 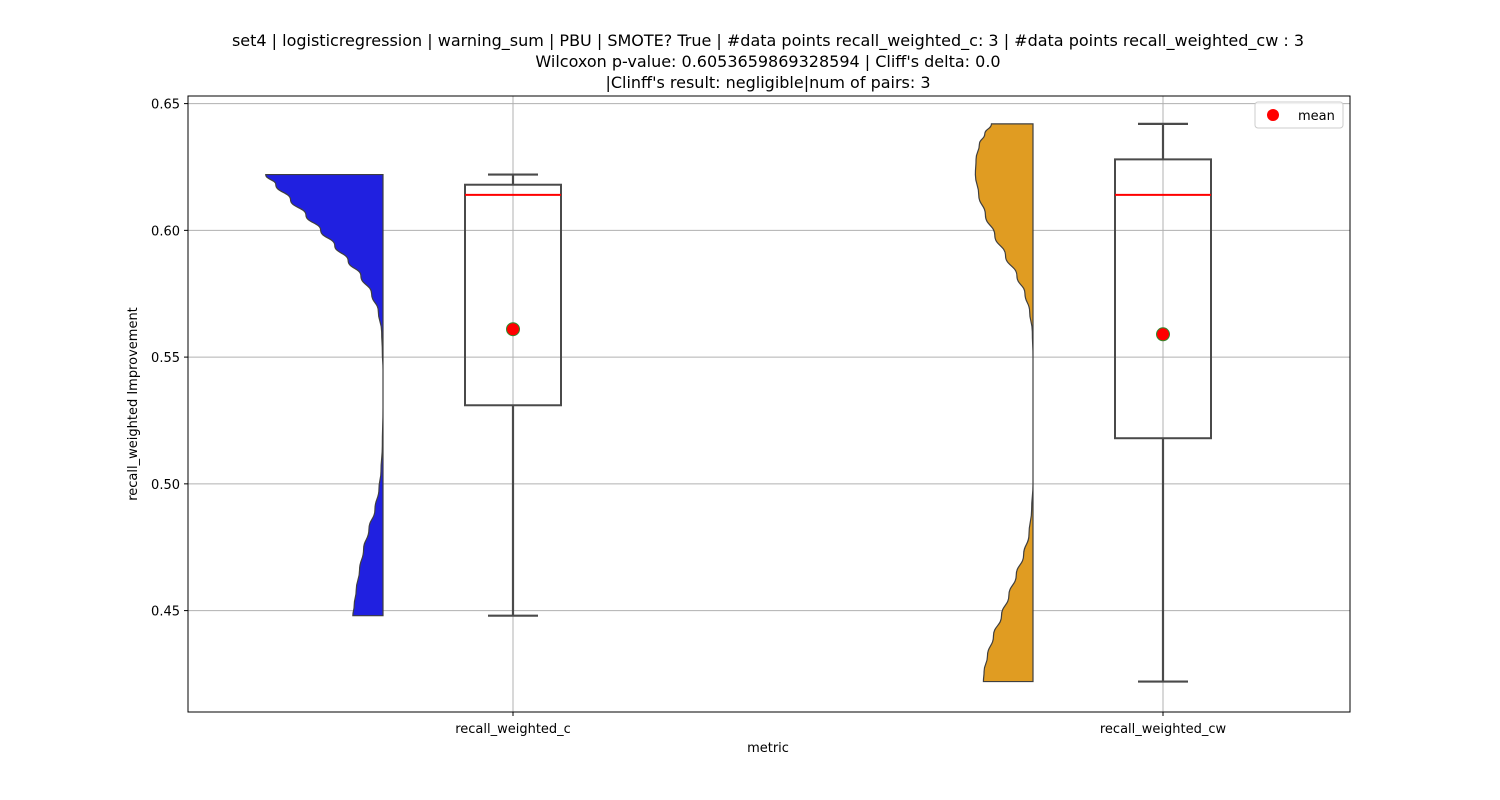 What do you see at coordinates (513, 295) in the screenshot?
I see `box-recall_weighted_c` at bounding box center [513, 295].